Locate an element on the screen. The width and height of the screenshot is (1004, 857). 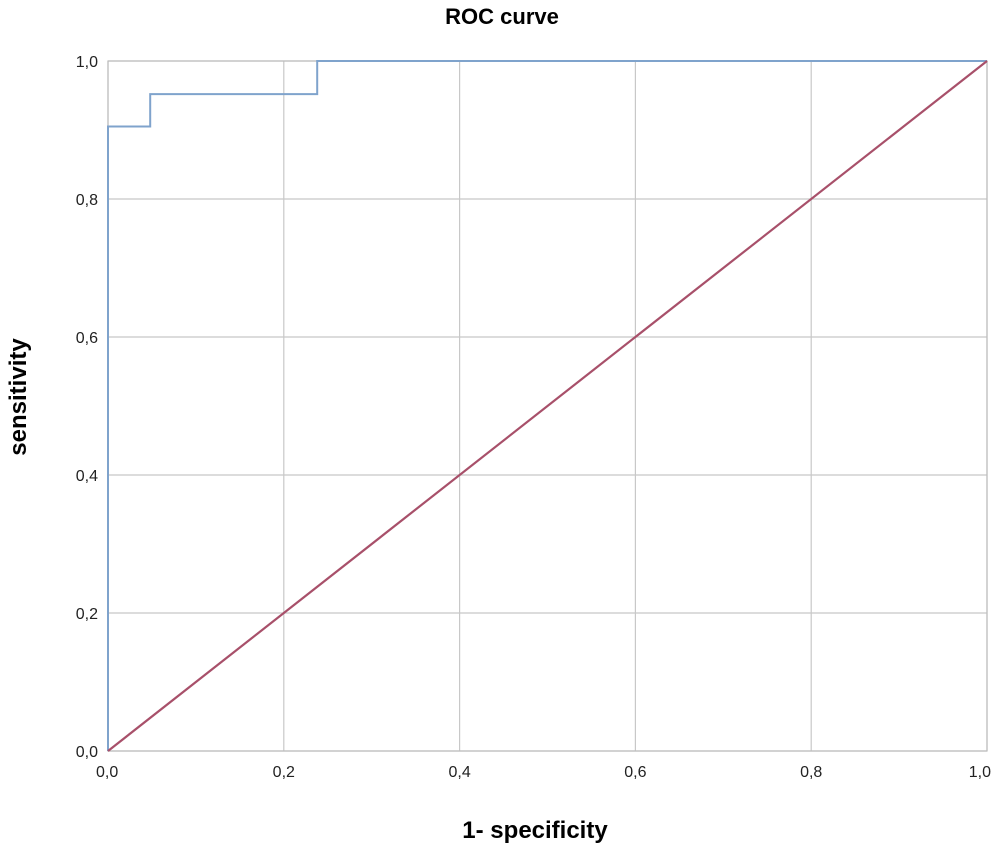
y-tick-label: 1,0 is located at coordinates (87, 62).